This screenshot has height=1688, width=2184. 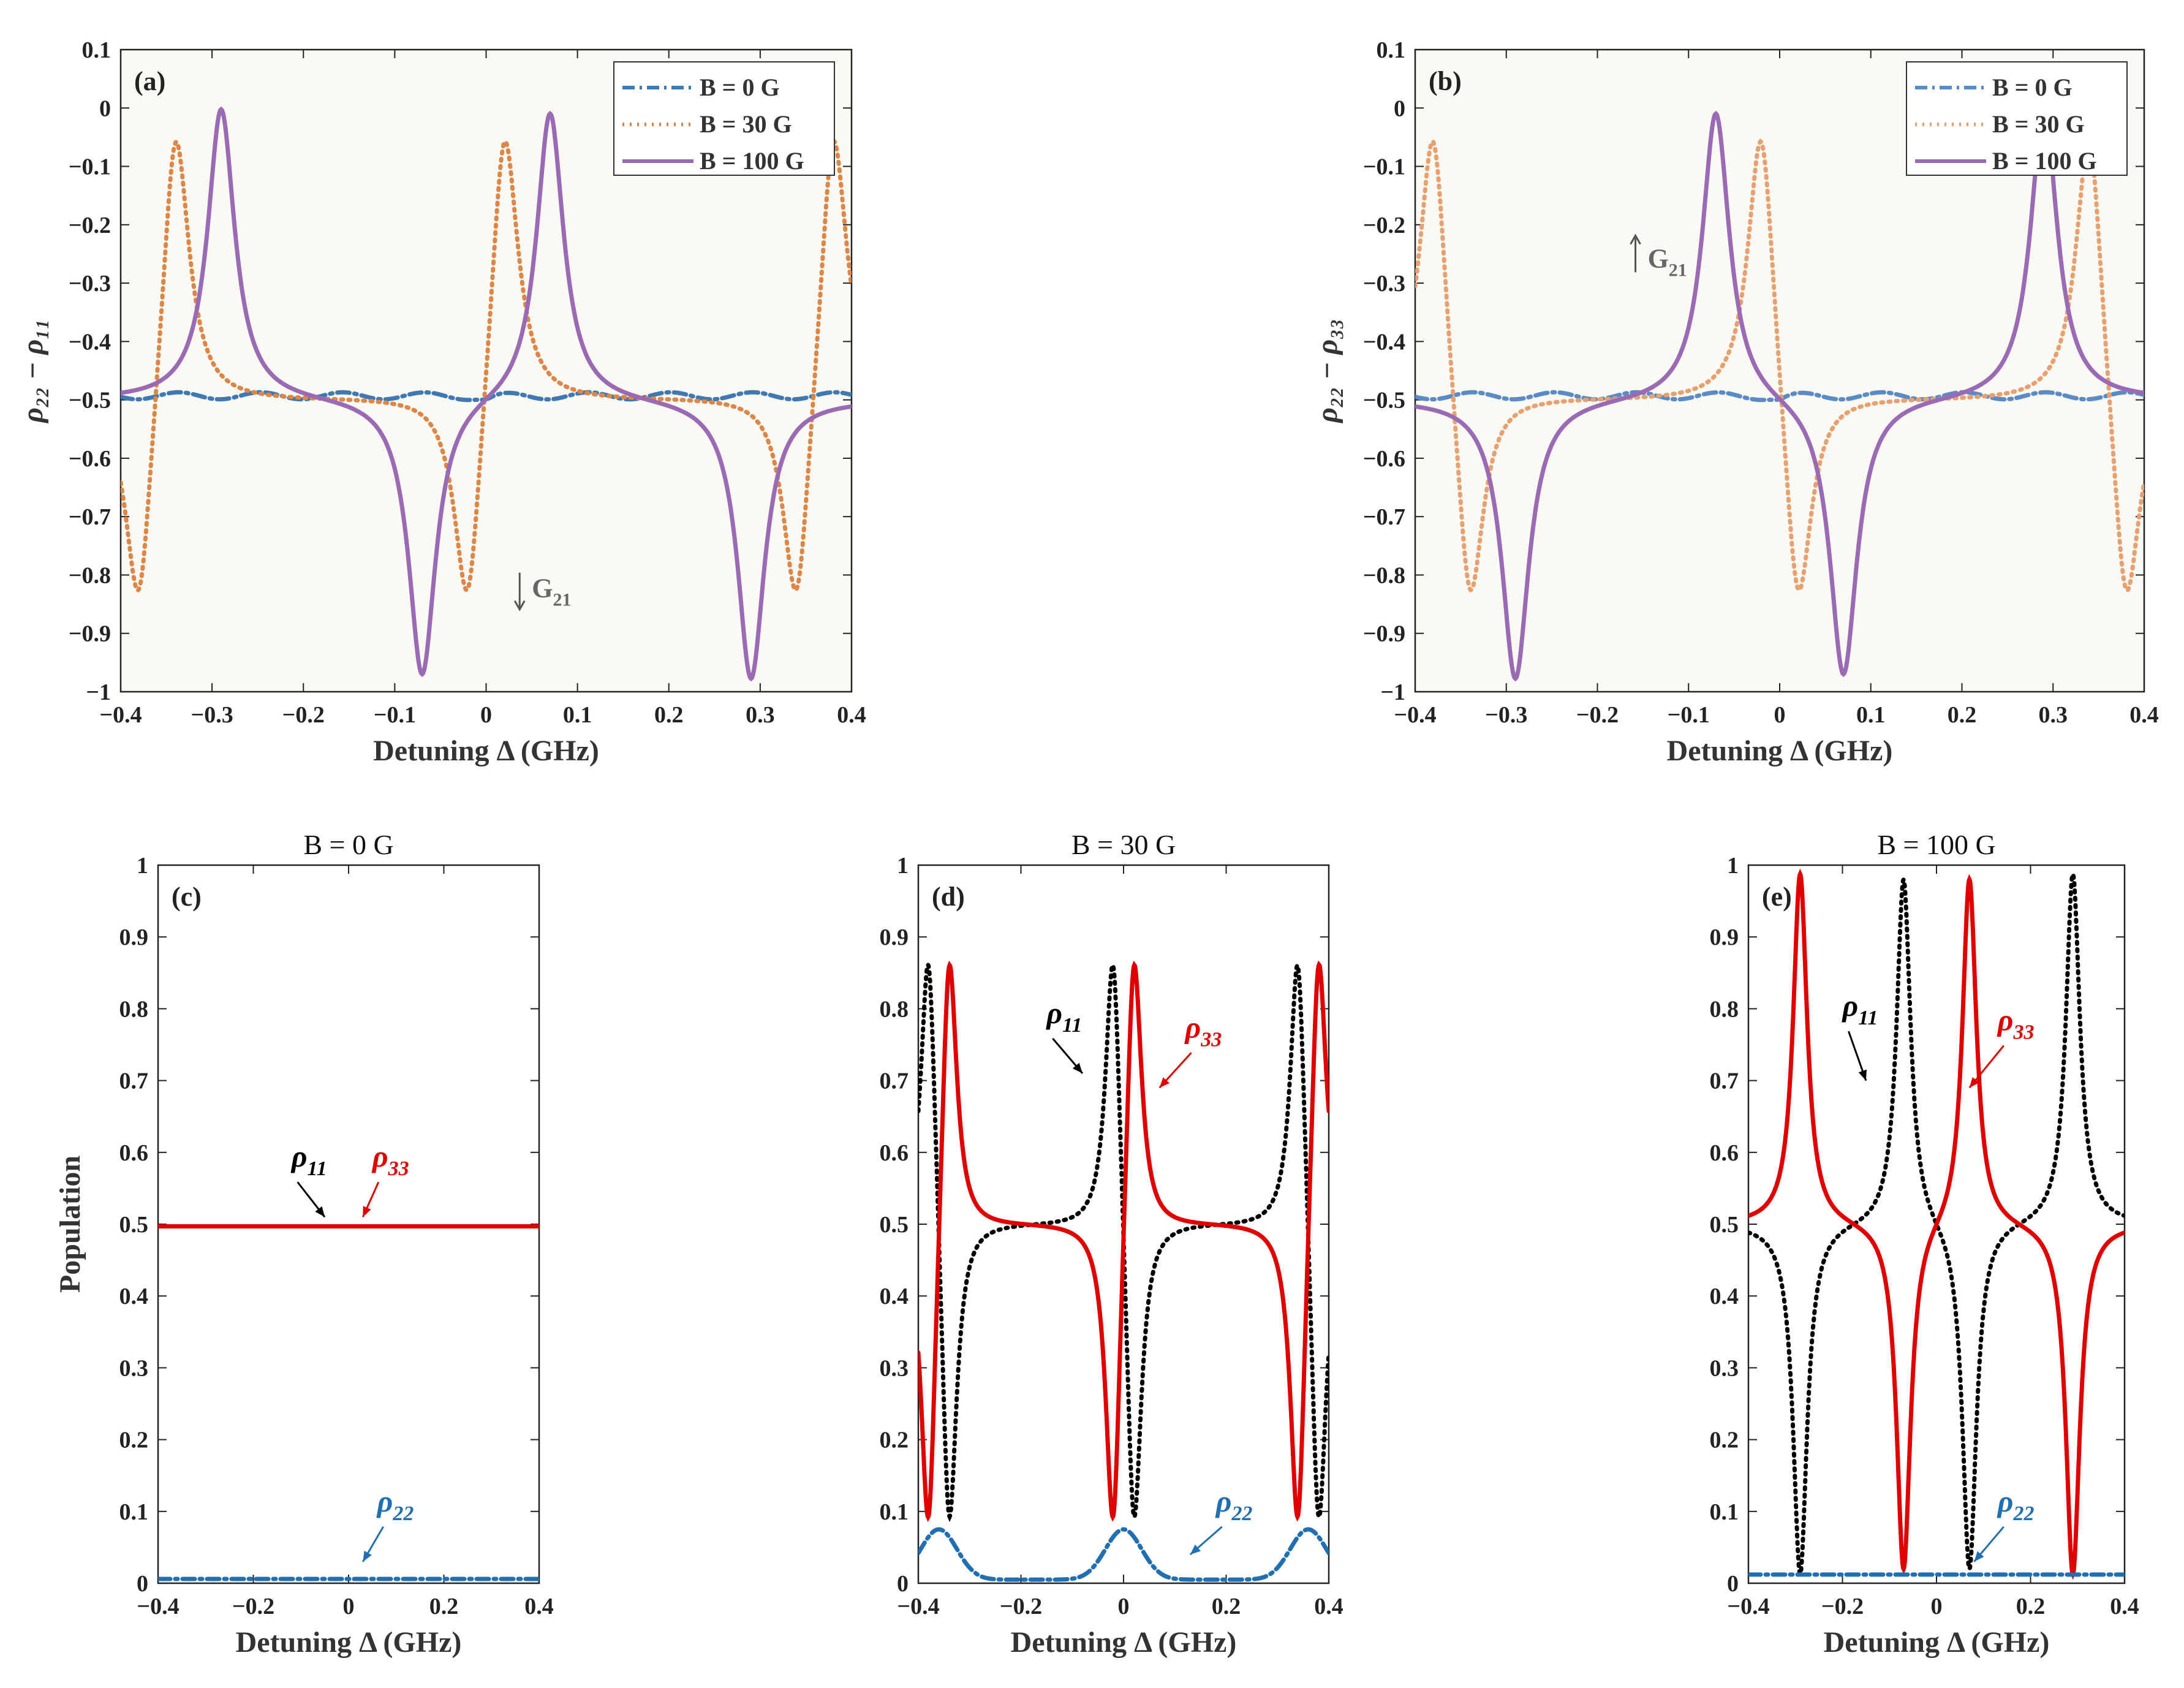 What do you see at coordinates (948, 897) in the screenshot?
I see `panel-label: (d)` at bounding box center [948, 897].